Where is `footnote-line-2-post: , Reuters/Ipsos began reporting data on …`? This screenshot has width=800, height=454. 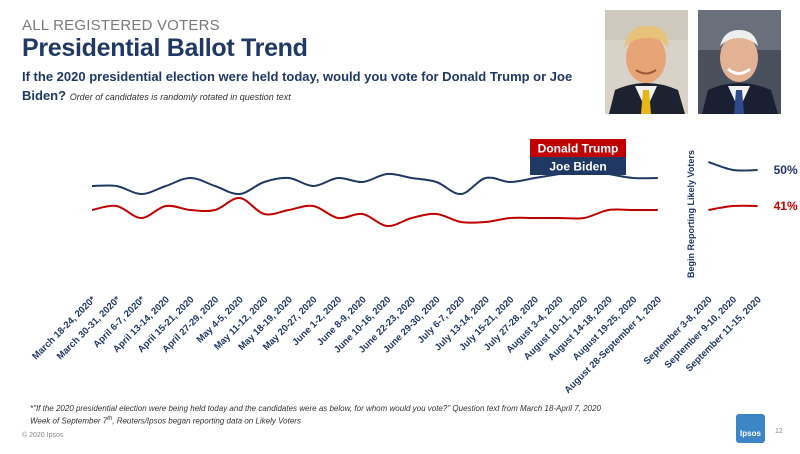 footnote-line-2-post: , Reuters/Ipsos began reporting data on … is located at coordinates (206, 421).